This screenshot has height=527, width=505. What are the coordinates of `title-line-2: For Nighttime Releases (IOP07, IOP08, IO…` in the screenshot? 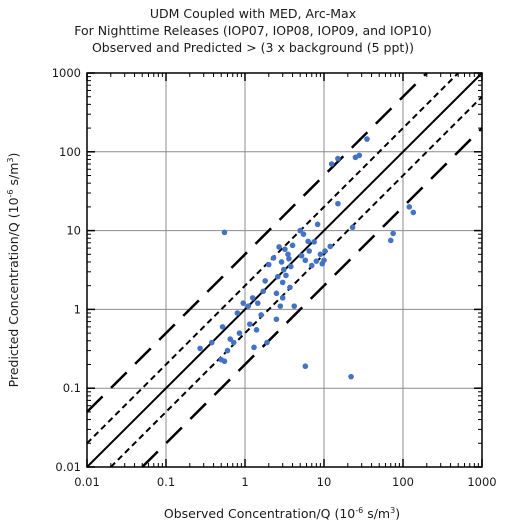 It's located at (253, 30).